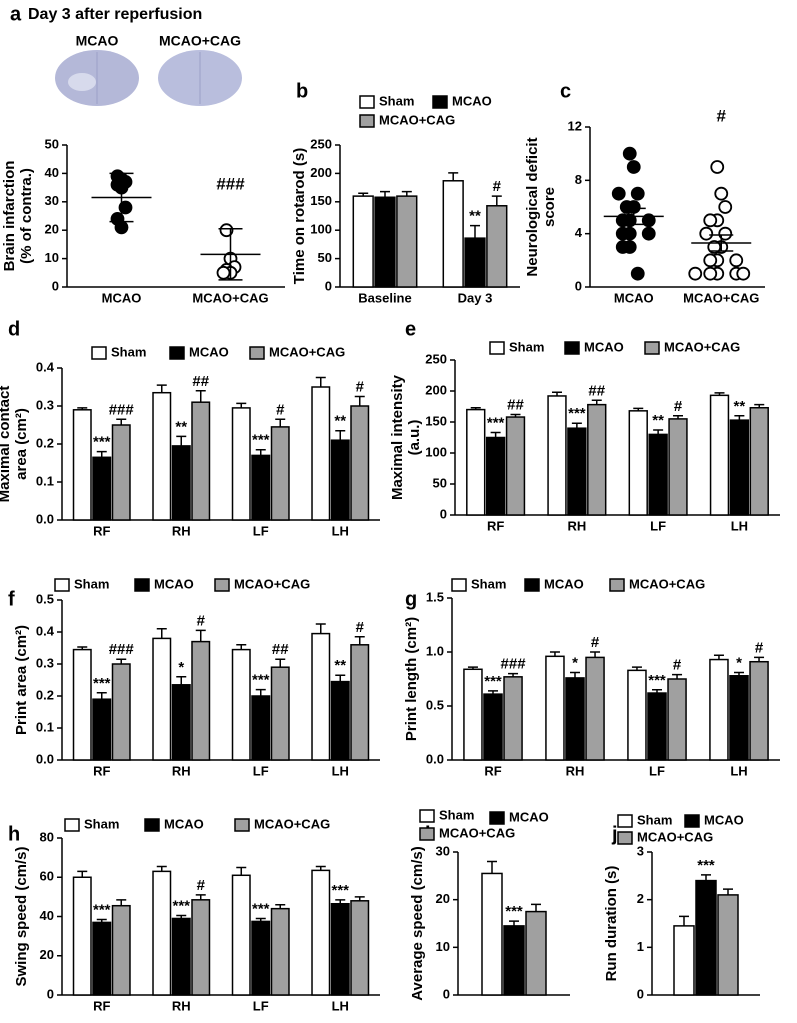  Describe the element at coordinates (397, 437) in the screenshot. I see `y-axis-label: Maximal intensity` at that location.